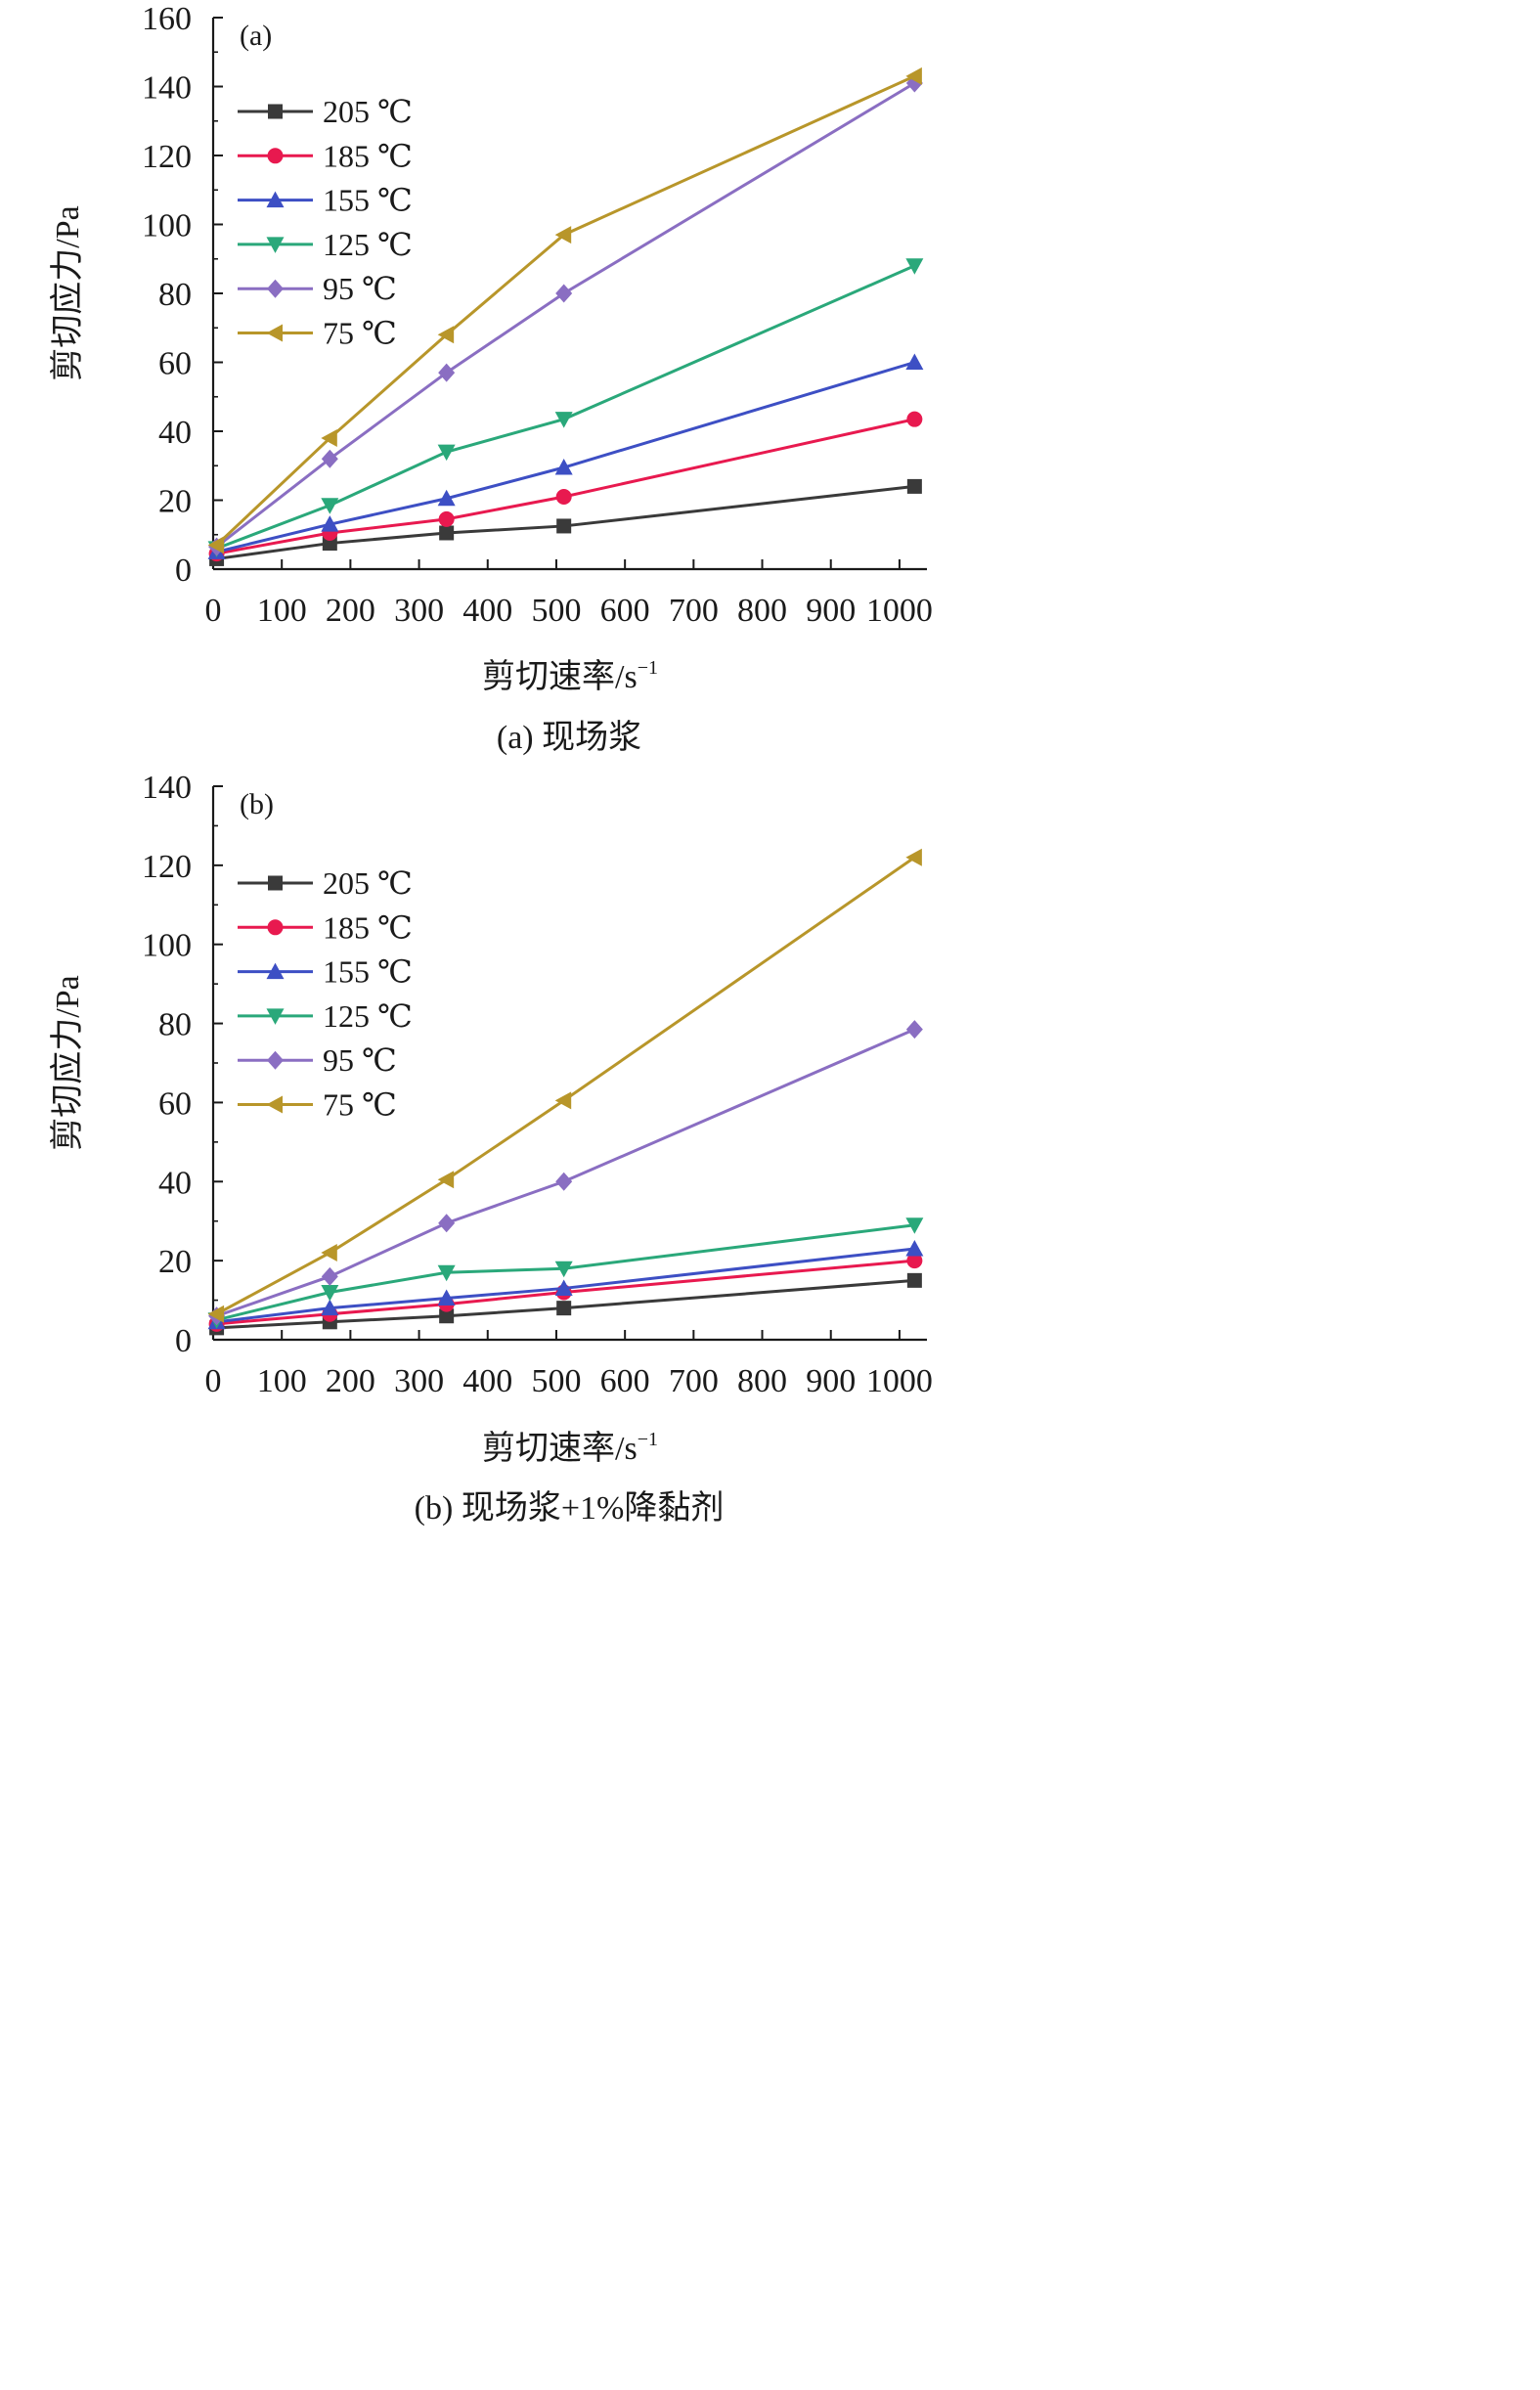 This screenshot has width=1540, height=2390. I want to click on y-tick-label: 160, so click(167, 19).